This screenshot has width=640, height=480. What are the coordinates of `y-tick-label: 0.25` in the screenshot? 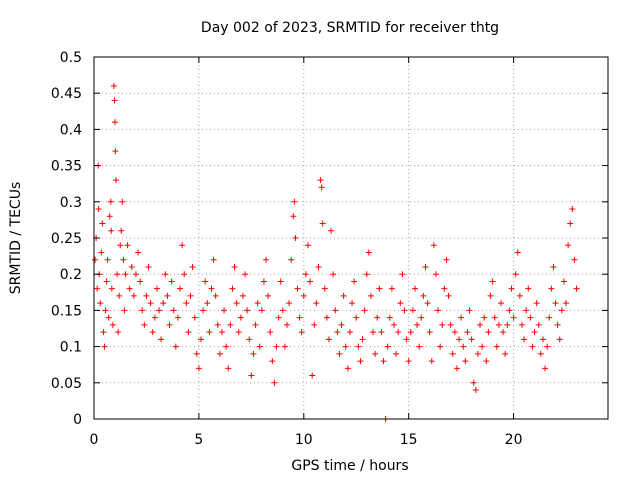 It's located at (66, 239).